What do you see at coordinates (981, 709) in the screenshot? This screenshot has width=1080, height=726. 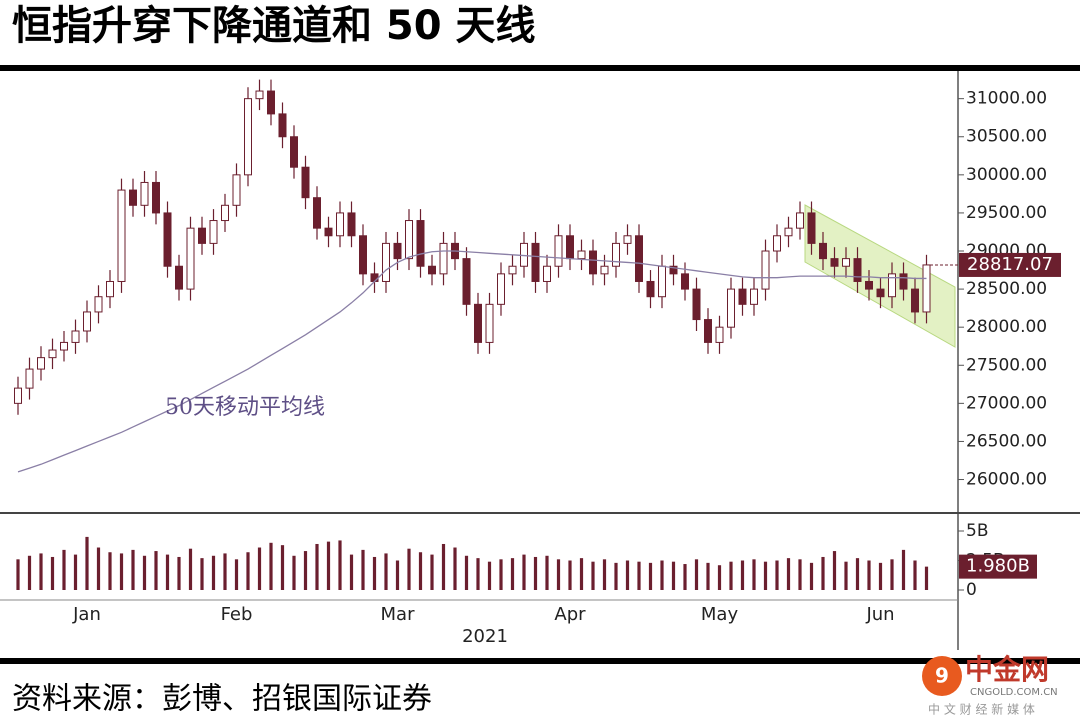 I see `watermark-tagline: 中 文 财 经 新 媒 体` at bounding box center [981, 709].